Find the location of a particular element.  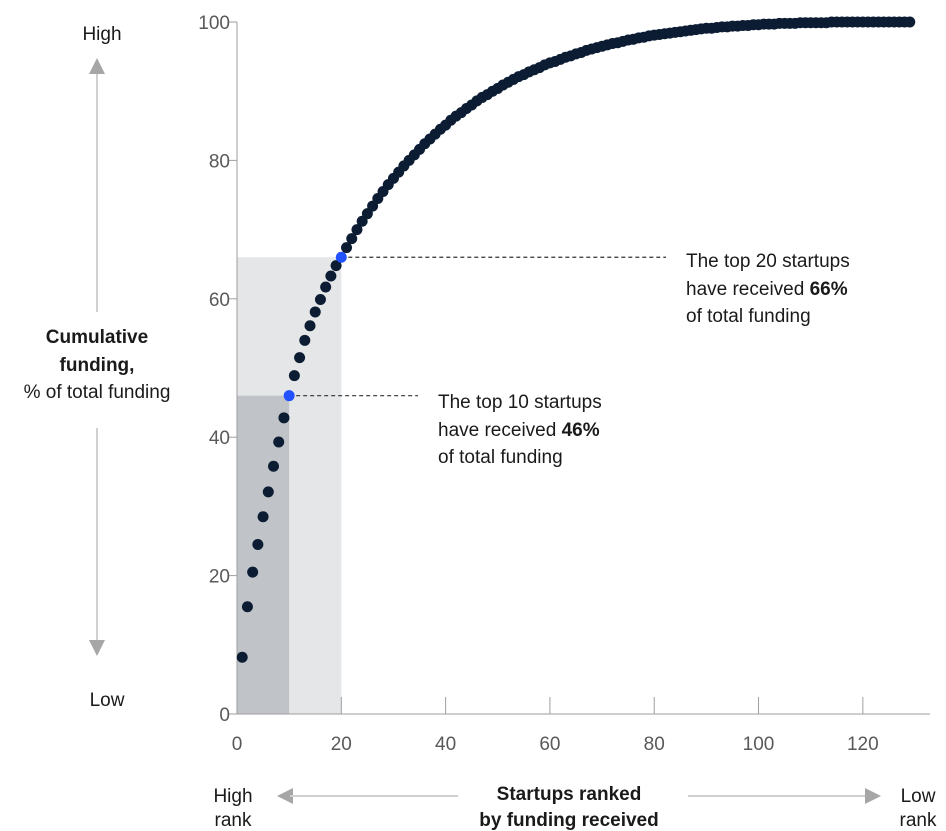

top-10-annotation-line-1: The top 10 startups is located at coordinates (520, 402).